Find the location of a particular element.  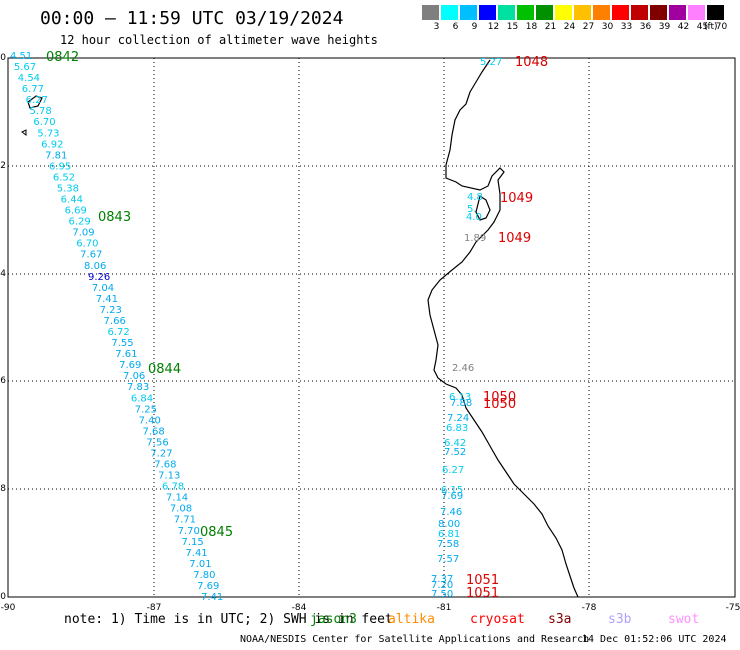

wave-height-value: 7.57 is located at coordinates (448, 559).